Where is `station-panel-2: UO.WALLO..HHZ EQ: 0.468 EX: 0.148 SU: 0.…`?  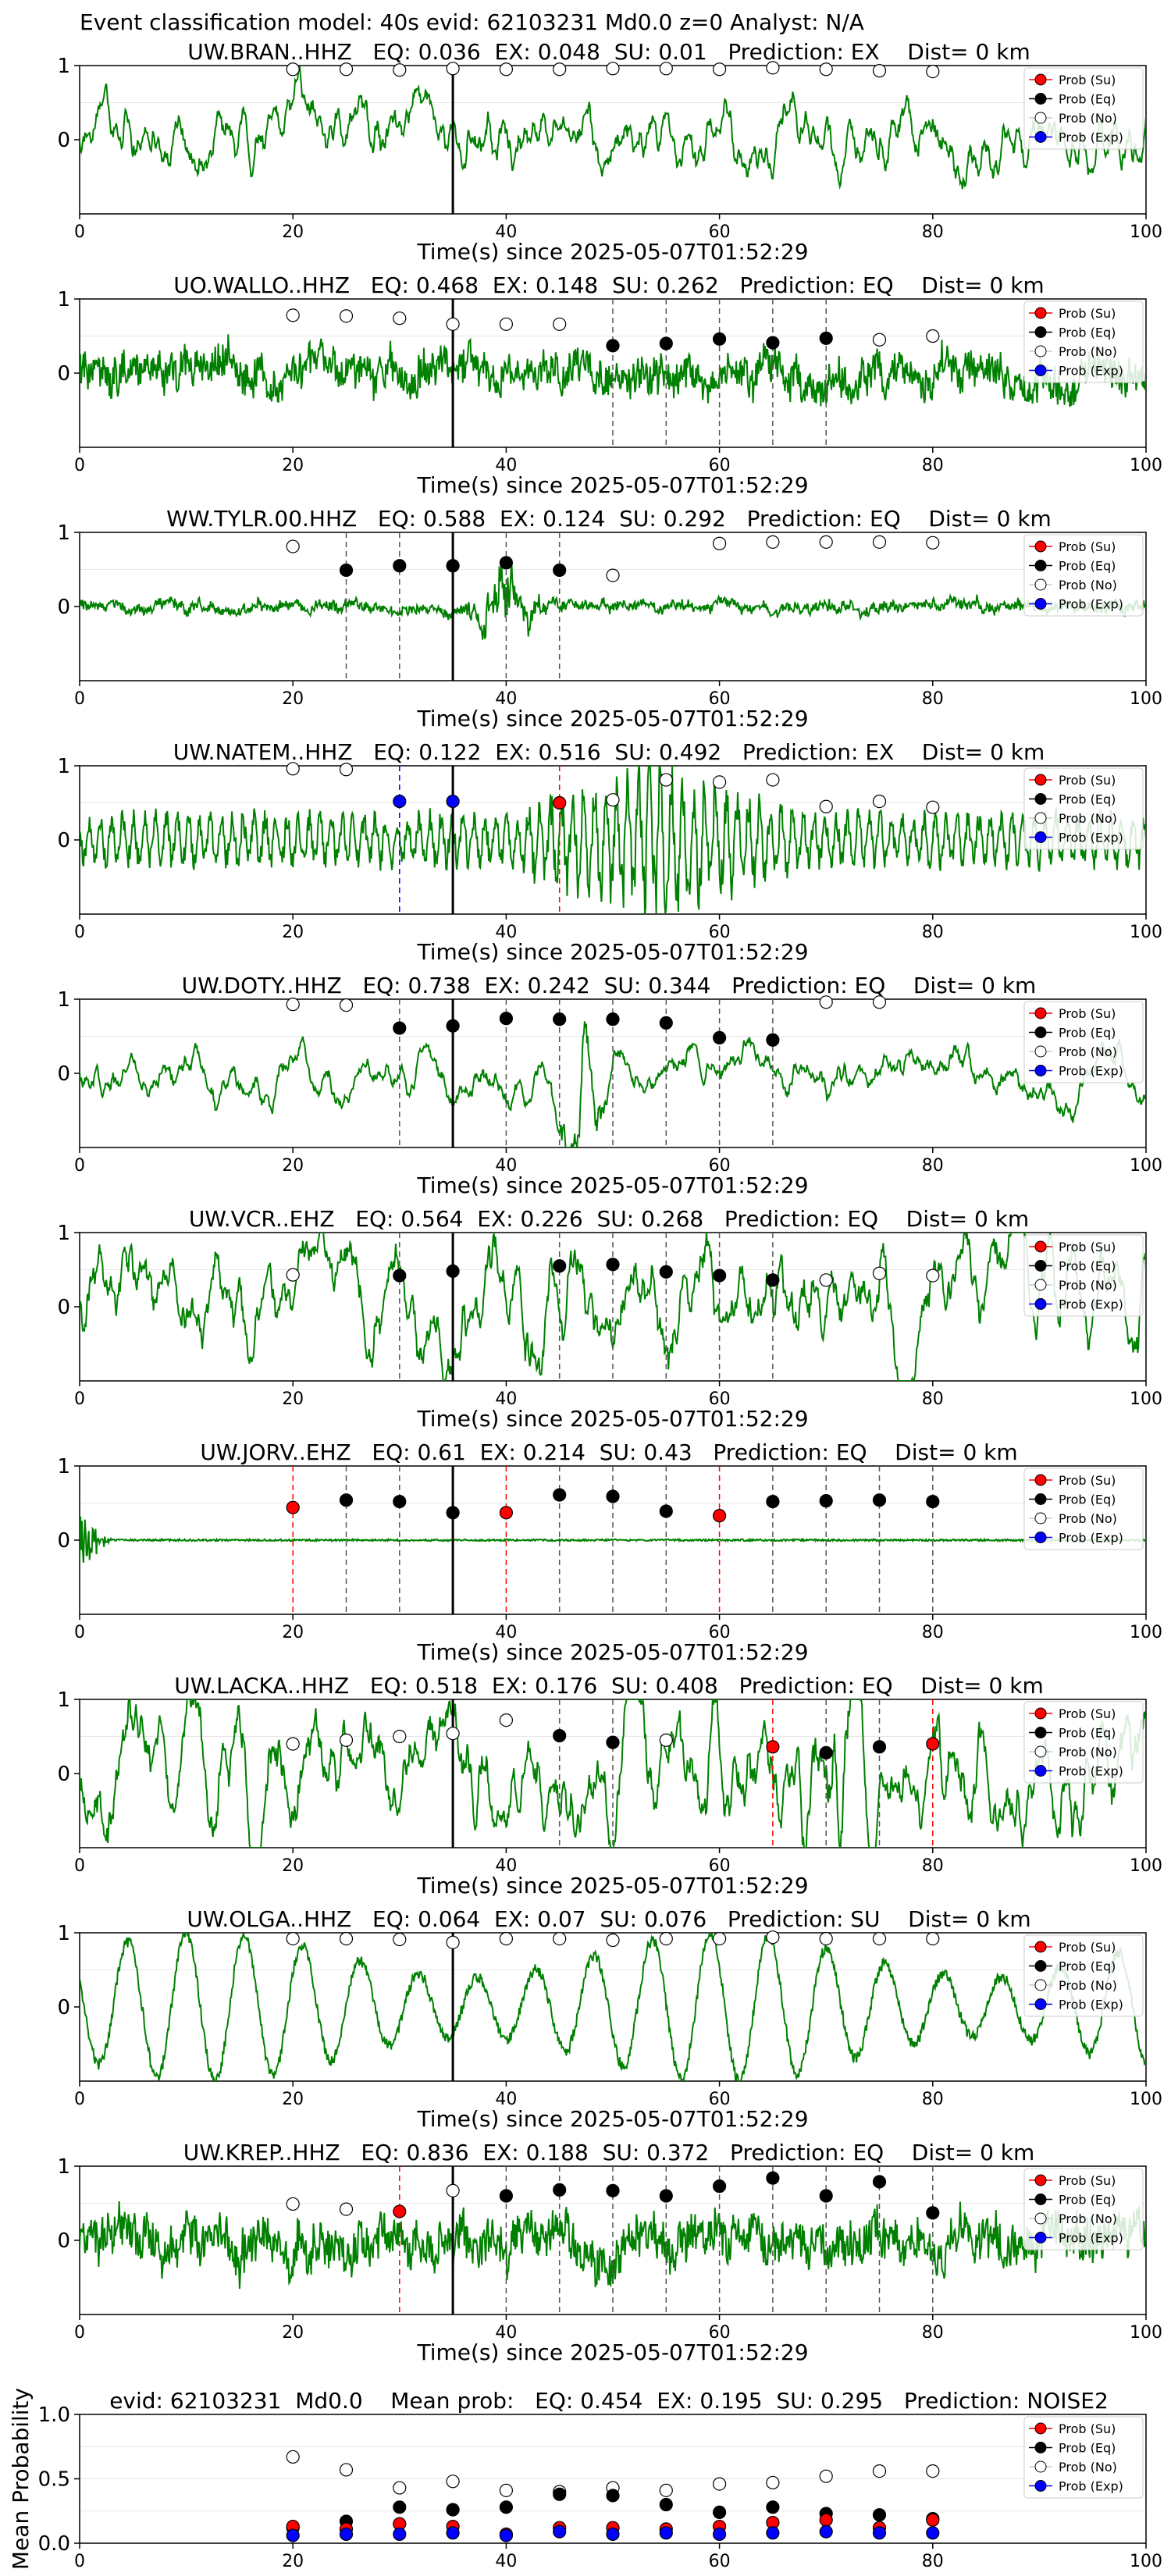
station-panel-2: UO.WALLO..HHZ EQ: 0.468 EX: 0.148 SU: 0.… is located at coordinates (609, 385).